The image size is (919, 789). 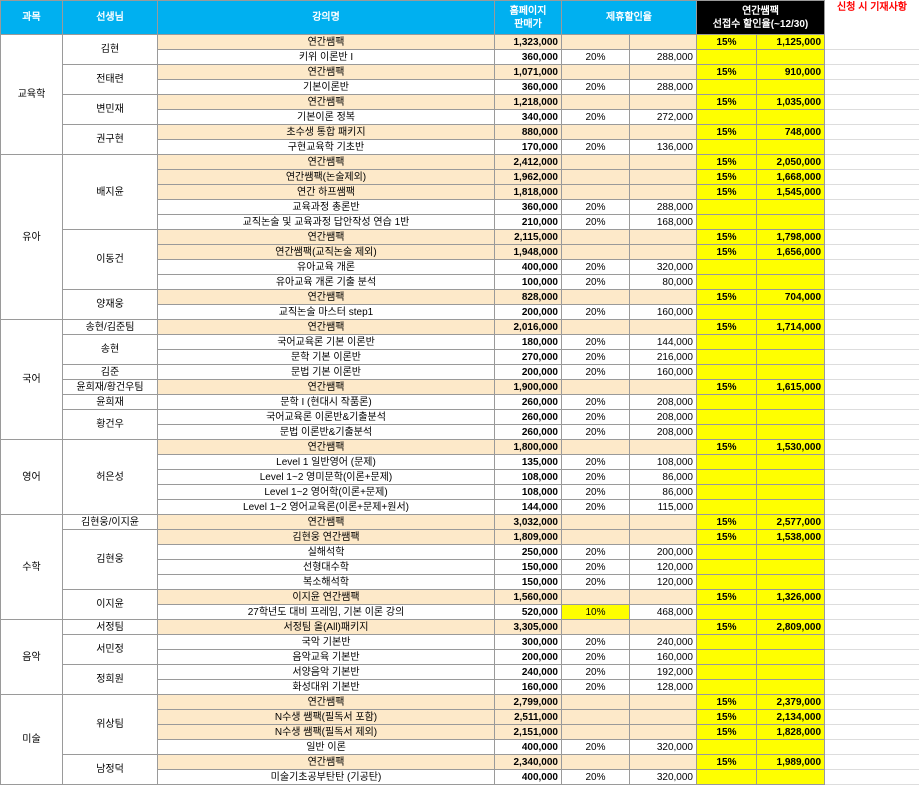 I want to click on course-row: 이지윤 이지윤 연간쌤팩 1,560,000 15% 1,326,000, so click(x=460, y=604).